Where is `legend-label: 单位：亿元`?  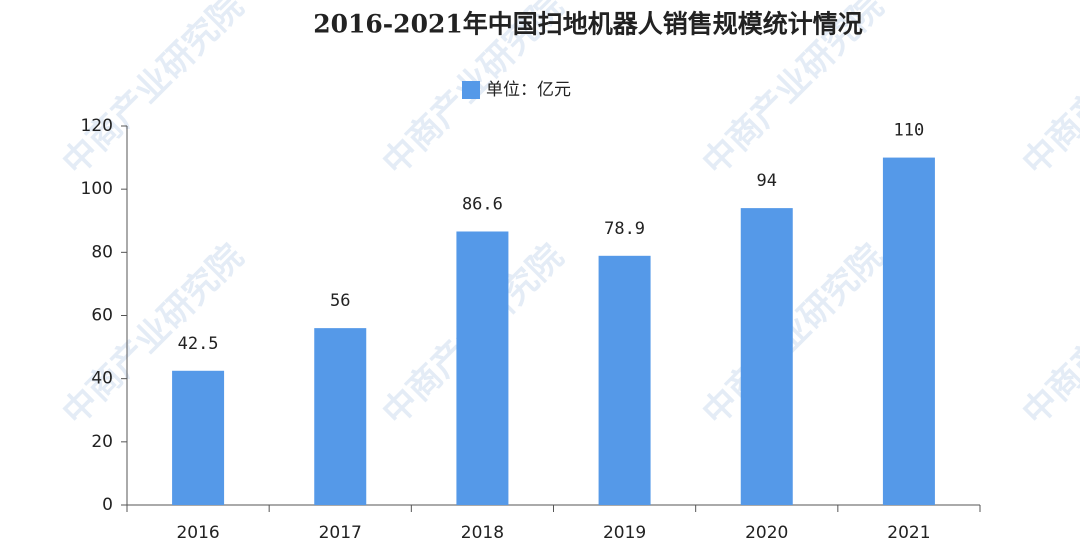 legend-label: 单位：亿元 is located at coordinates (528, 90).